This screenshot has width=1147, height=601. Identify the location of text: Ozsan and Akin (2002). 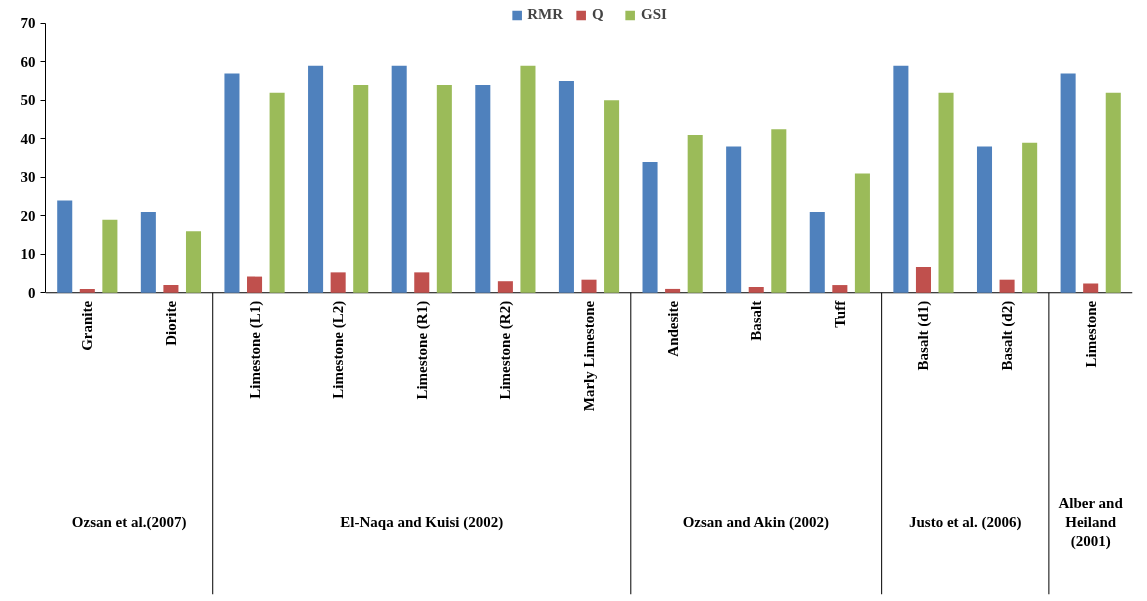
(755, 522).